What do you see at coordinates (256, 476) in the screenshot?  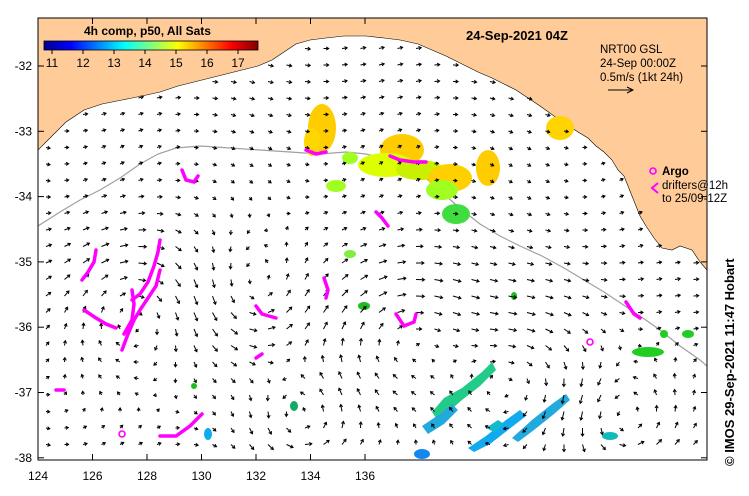 I see `x-tick-label: 132` at bounding box center [256, 476].